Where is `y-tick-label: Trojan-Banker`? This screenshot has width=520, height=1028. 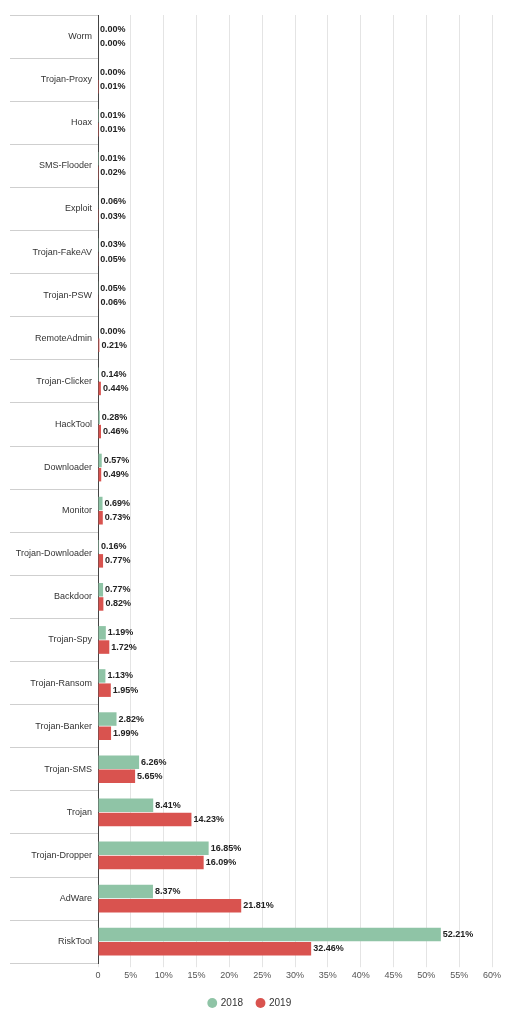 y-tick-label: Trojan-Banker is located at coordinates (63, 725).